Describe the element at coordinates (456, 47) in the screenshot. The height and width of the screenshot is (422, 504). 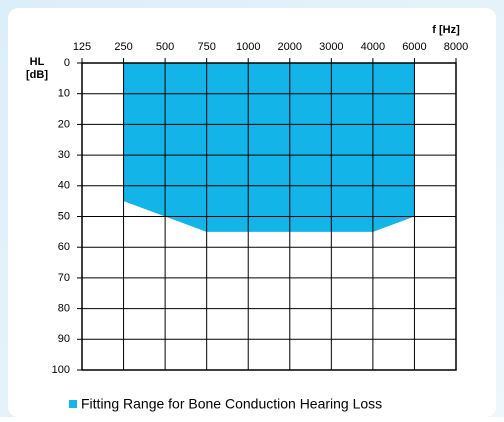
I see `x-tick-label: 8000` at that location.